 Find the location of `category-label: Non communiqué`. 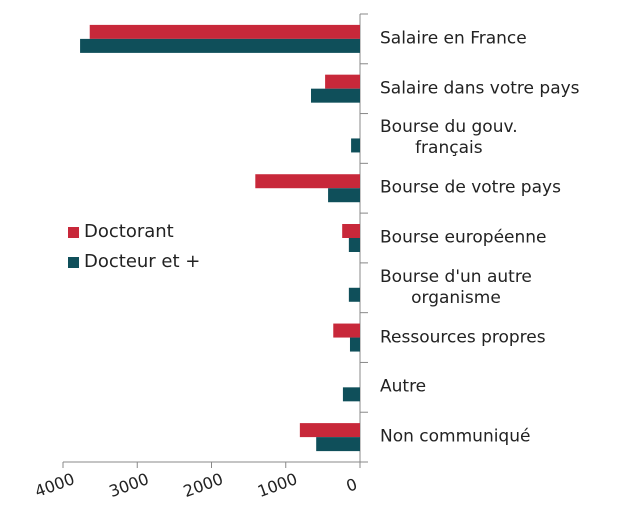

category-label: Non communiqué is located at coordinates (455, 436).